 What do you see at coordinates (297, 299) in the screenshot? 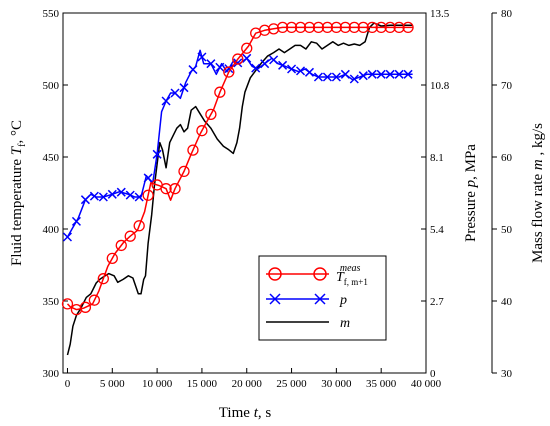
I see `legend-marker-pressure` at bounding box center [297, 299].